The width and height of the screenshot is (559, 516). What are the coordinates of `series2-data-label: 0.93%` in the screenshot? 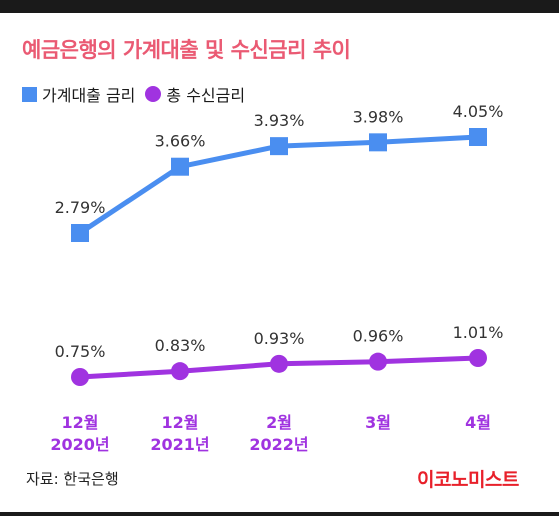 It's located at (279, 338).